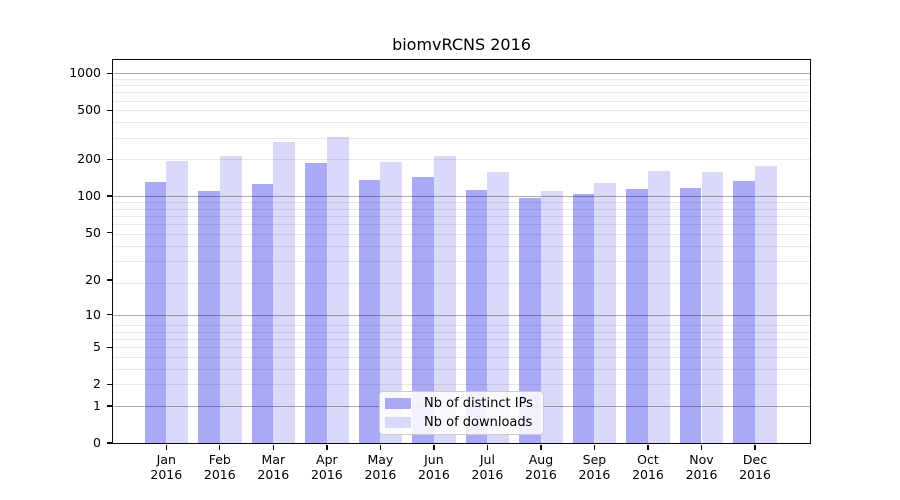  I want to click on bar-downloads-may, so click(391, 302).